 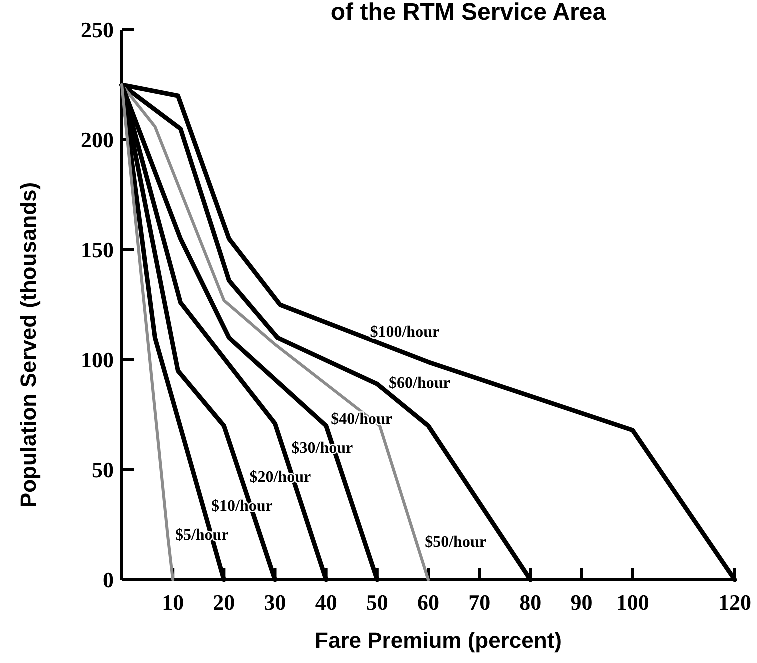 What do you see at coordinates (419, 383) in the screenshot?
I see `series-label: $60/hour` at bounding box center [419, 383].